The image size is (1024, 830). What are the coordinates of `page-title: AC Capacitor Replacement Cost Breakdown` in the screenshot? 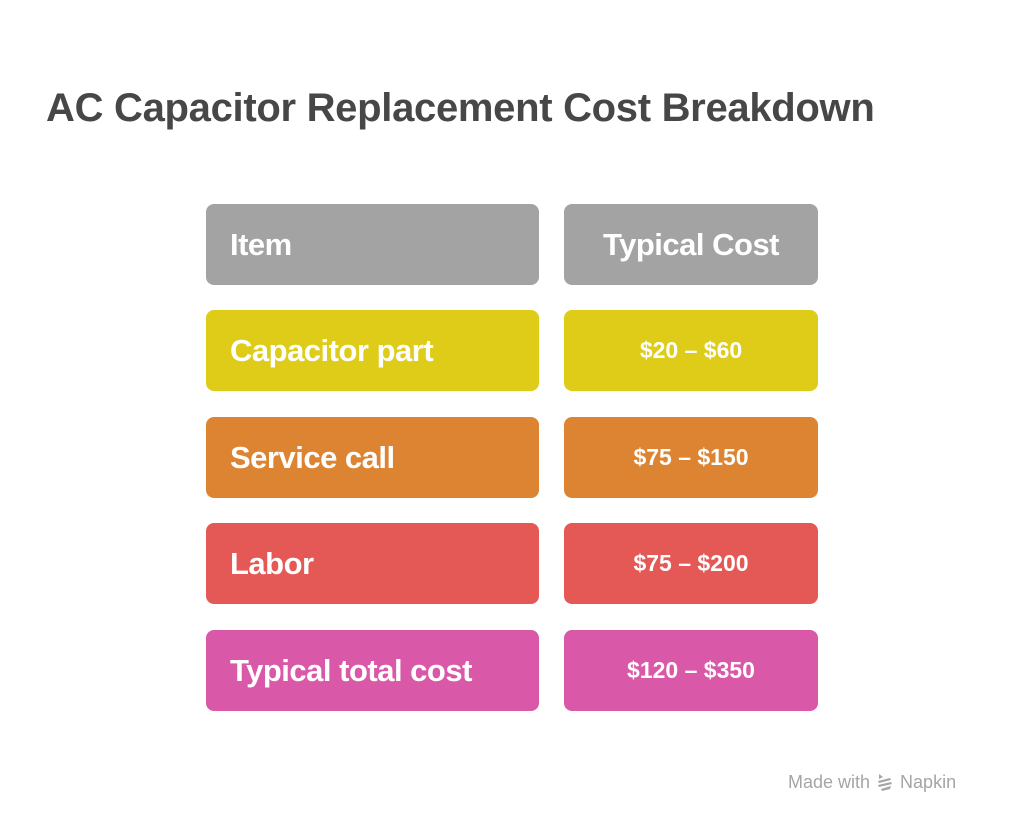 It's located at (460, 108).